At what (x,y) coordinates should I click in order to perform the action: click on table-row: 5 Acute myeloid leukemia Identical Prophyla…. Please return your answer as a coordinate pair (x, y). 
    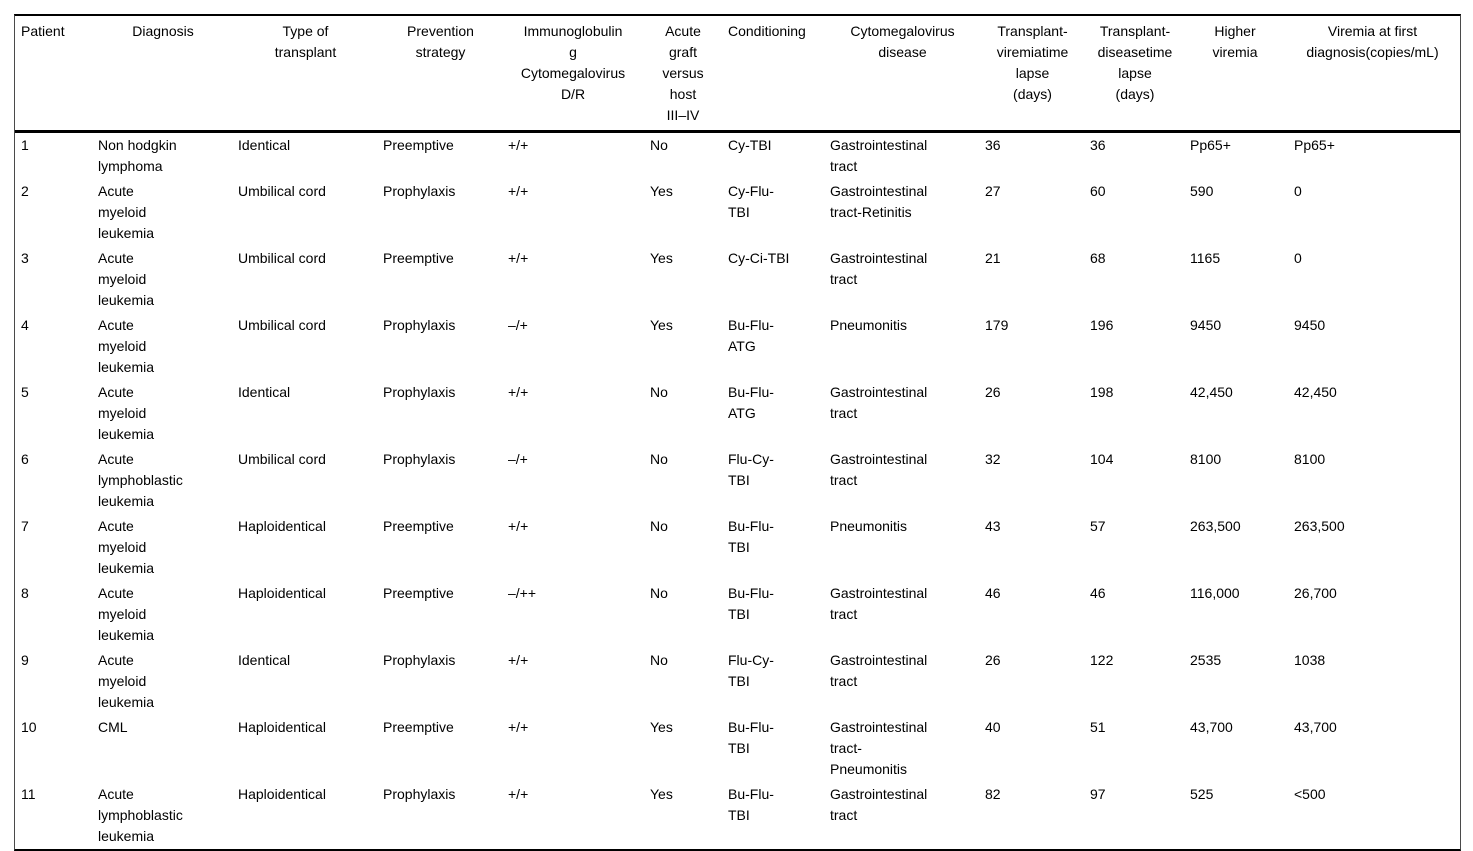
    Looking at the image, I should click on (737, 413).